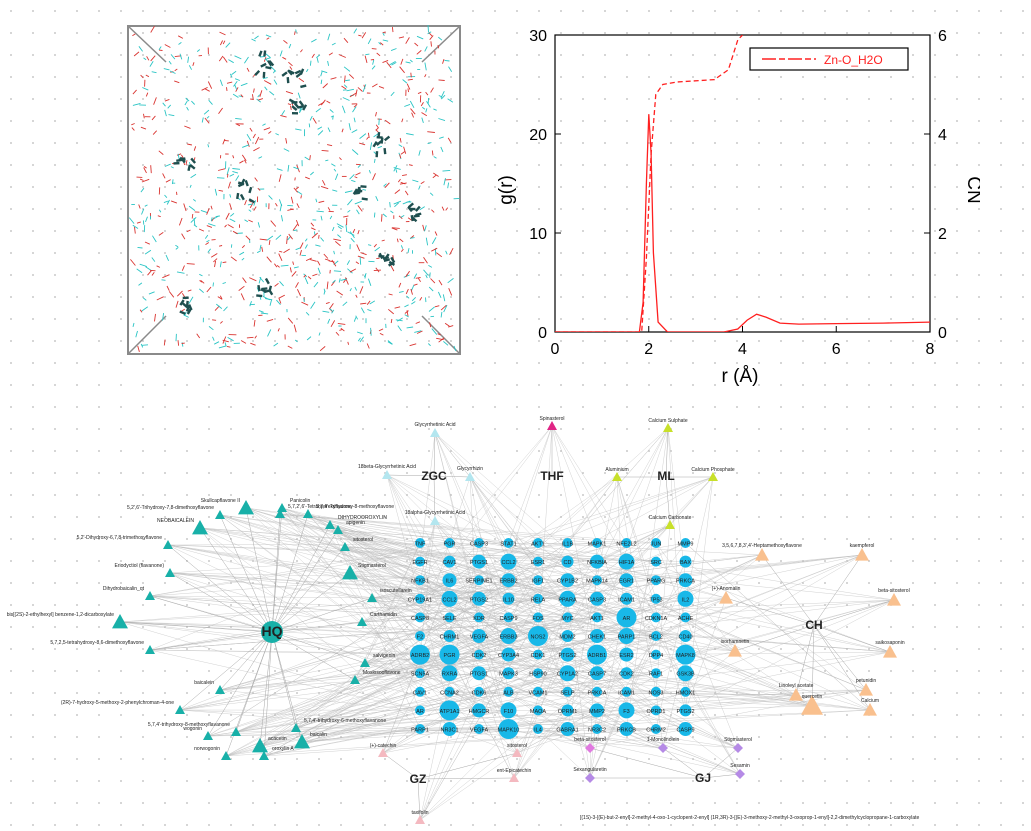  Describe the element at coordinates (626, 600) in the screenshot. I see `target-label: ICAM1` at that location.